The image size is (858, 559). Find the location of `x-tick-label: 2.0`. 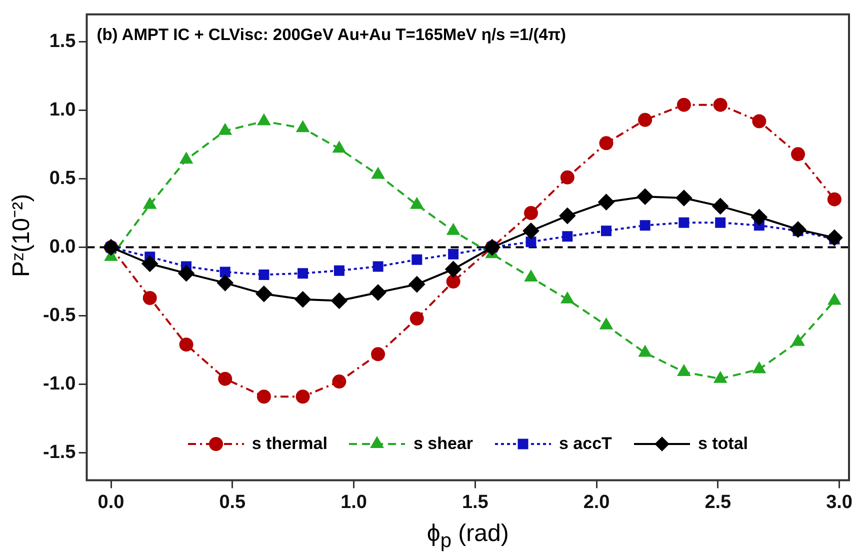

x-tick-label: 2.0 is located at coordinates (596, 502).